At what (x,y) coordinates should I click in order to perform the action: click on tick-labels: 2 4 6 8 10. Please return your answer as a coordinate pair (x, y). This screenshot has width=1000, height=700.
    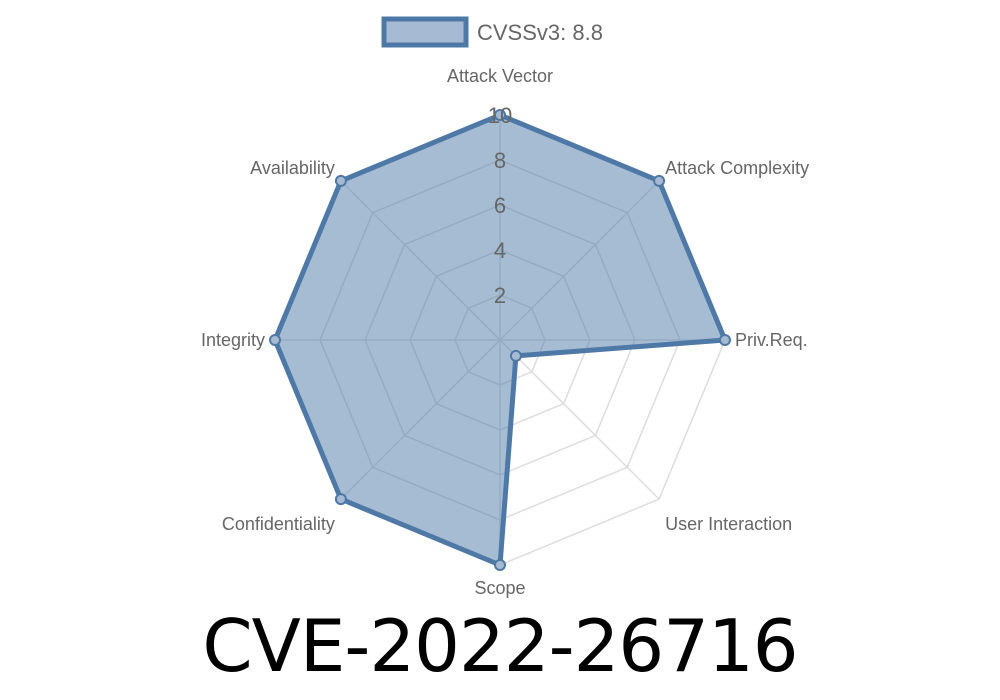
    Looking at the image, I should click on (500, 205).